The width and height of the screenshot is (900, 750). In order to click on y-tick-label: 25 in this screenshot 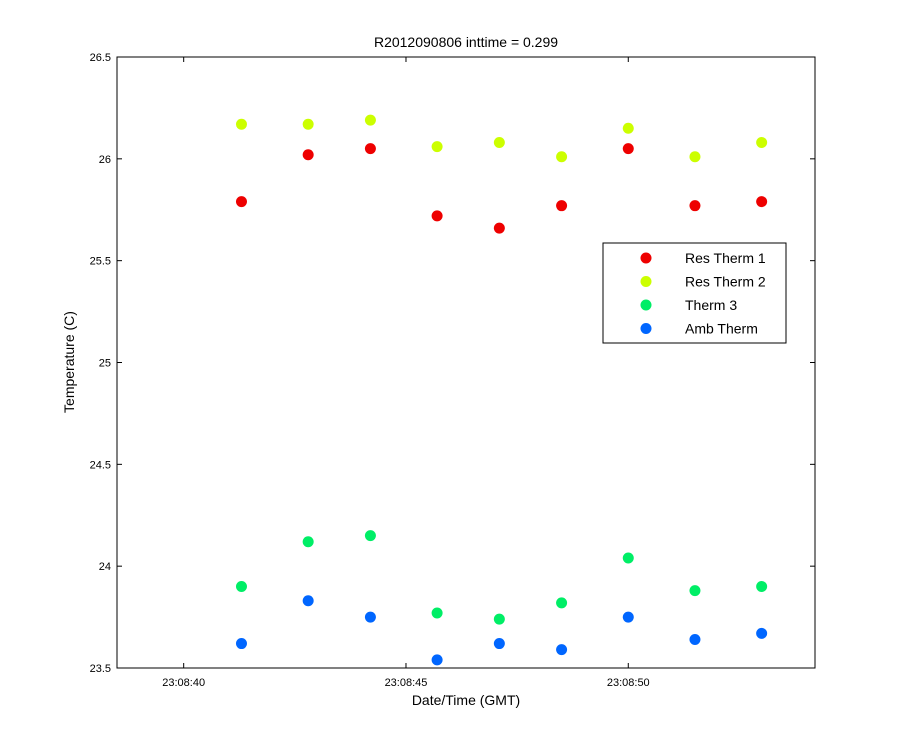, I will do `click(105, 364)`.